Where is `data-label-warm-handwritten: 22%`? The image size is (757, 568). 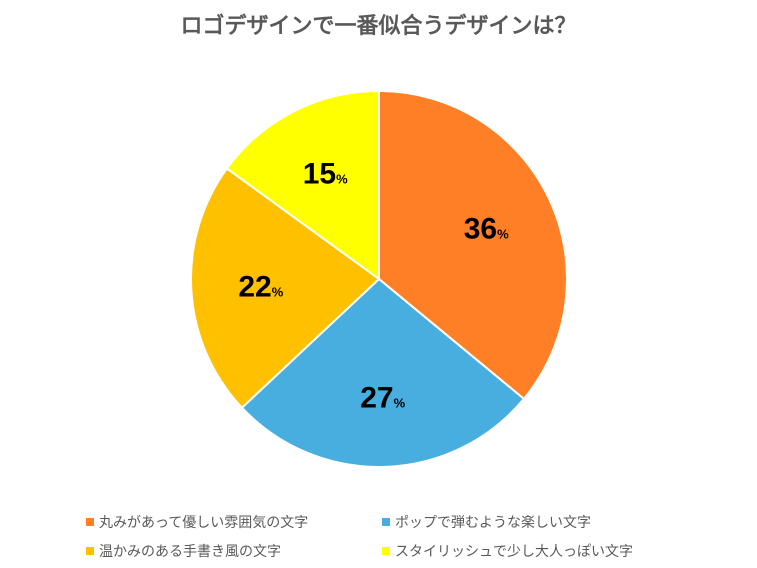 data-label-warm-handwritten: 22% is located at coordinates (260, 286).